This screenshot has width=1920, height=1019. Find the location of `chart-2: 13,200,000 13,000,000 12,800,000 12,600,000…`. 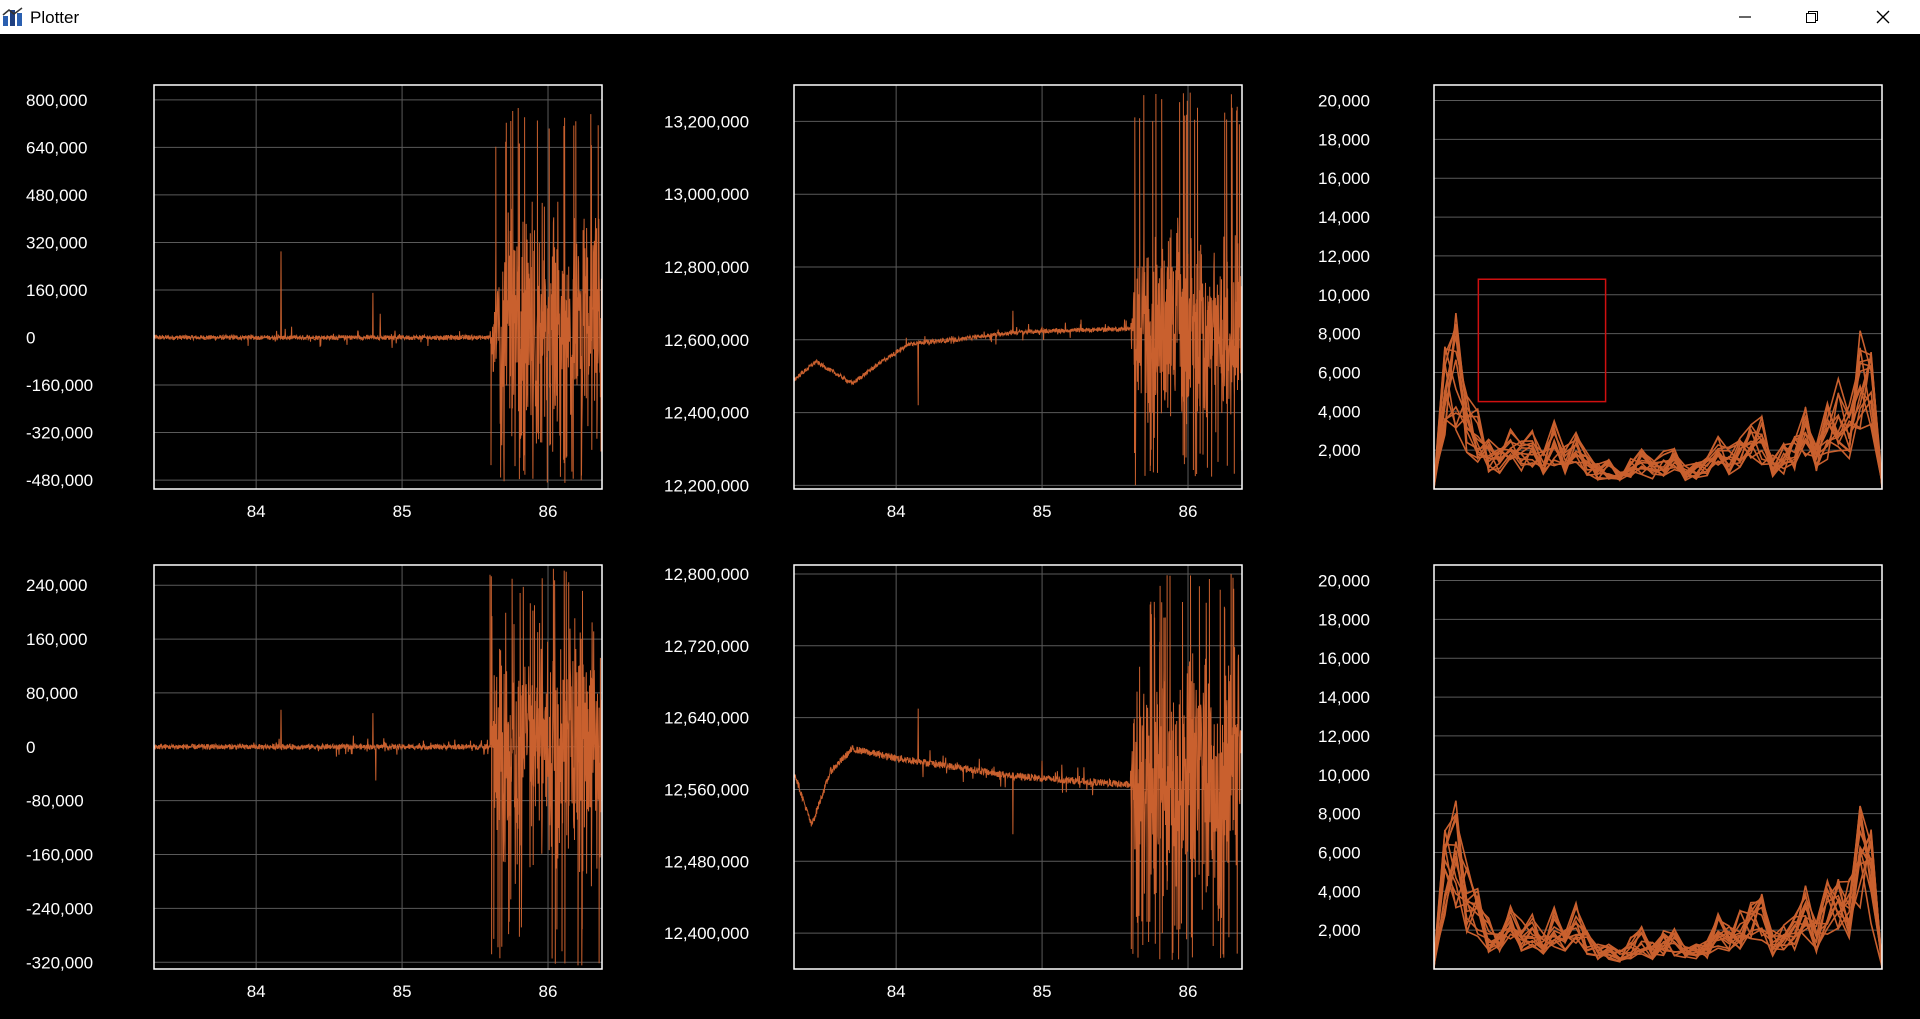

chart-2: 13,200,000 13,000,000 12,800,000 12,600,000… is located at coordinates (953, 302).